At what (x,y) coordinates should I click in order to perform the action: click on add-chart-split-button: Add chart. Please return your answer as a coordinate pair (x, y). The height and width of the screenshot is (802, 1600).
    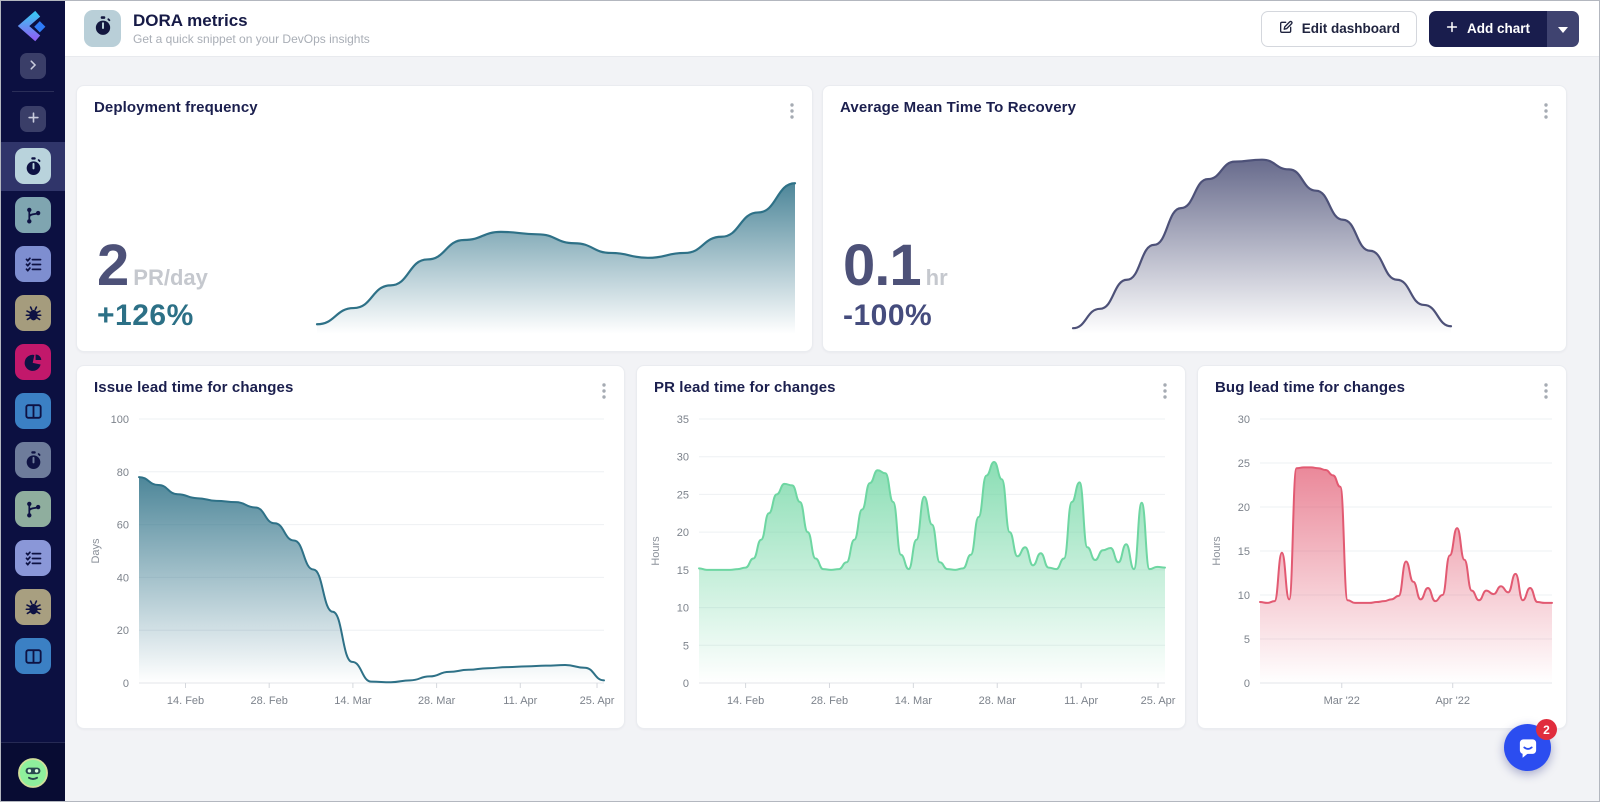
    Looking at the image, I should click on (1503, 28).